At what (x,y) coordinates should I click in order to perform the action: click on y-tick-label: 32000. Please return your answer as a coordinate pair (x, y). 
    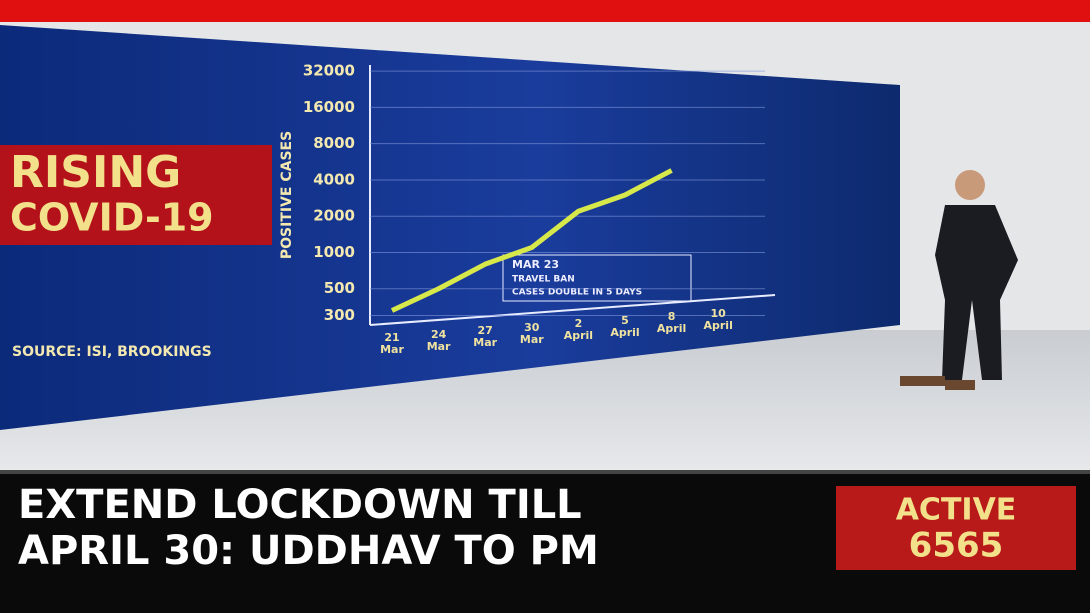
    Looking at the image, I should click on (329, 71).